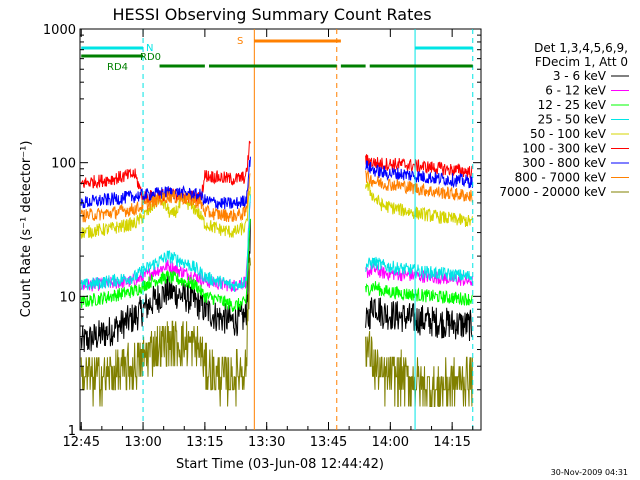 This screenshot has height=480, width=640. I want to click on flag-label-rd0: RD0, so click(150, 57).